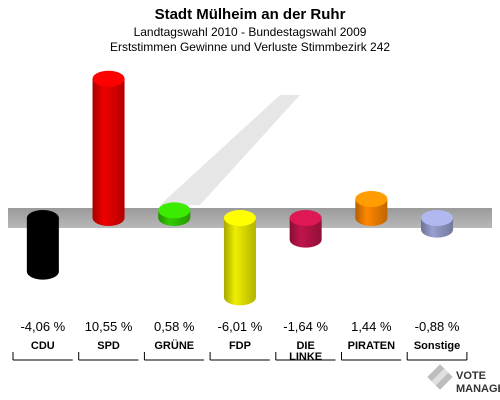  Describe the element at coordinates (372, 346) in the screenshot. I see `category-label: PIRATEN` at that location.